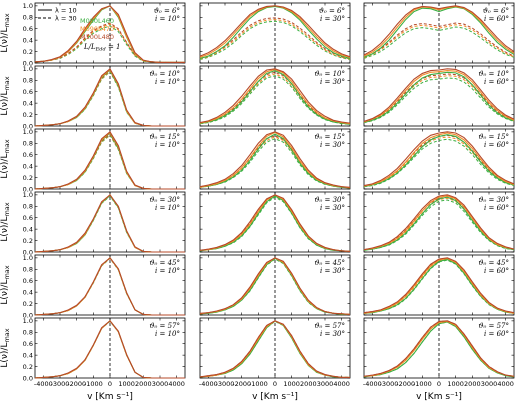 The width and height of the screenshot is (520, 403). What do you see at coordinates (28, 195) in the screenshot?
I see `y-tick-label: 1.0` at bounding box center [28, 195].